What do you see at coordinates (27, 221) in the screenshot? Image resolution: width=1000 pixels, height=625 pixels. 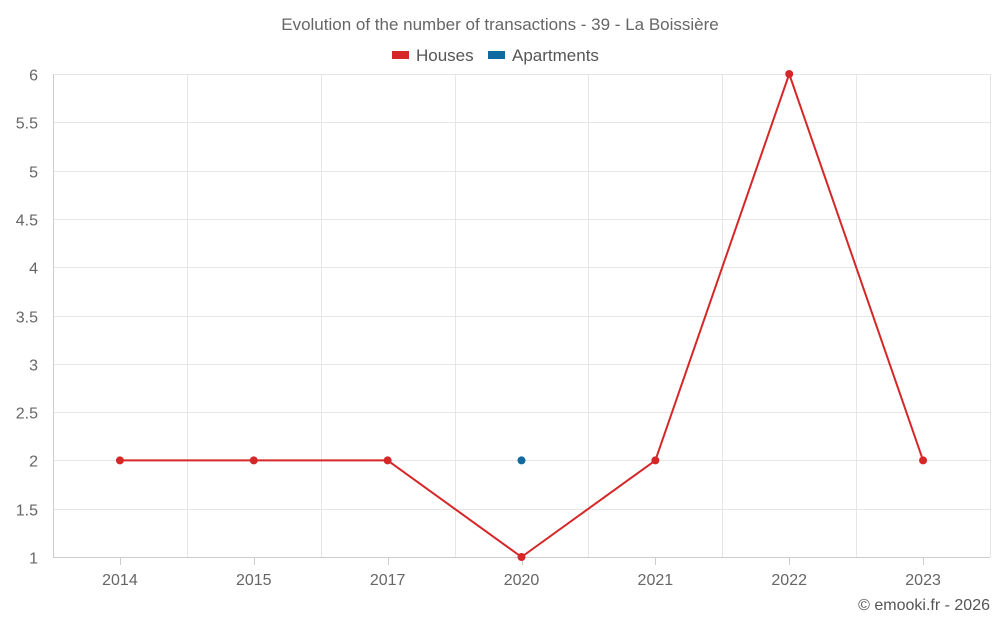 I see `y-tick-label: 4.5` at bounding box center [27, 221].